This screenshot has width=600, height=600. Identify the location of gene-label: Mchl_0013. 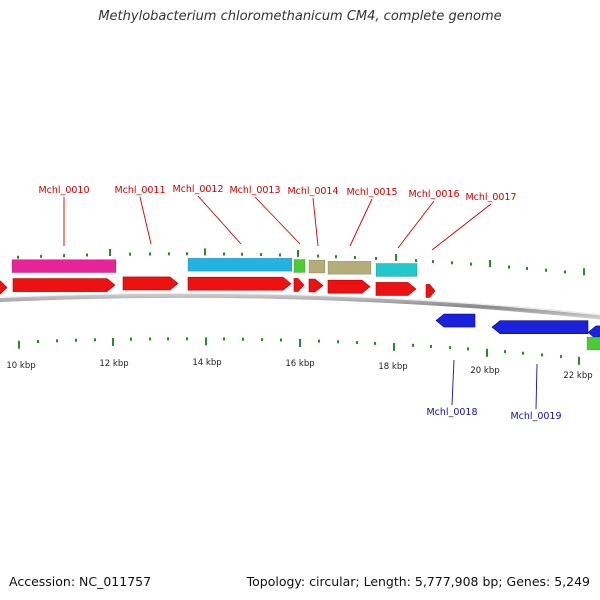
(254, 190).